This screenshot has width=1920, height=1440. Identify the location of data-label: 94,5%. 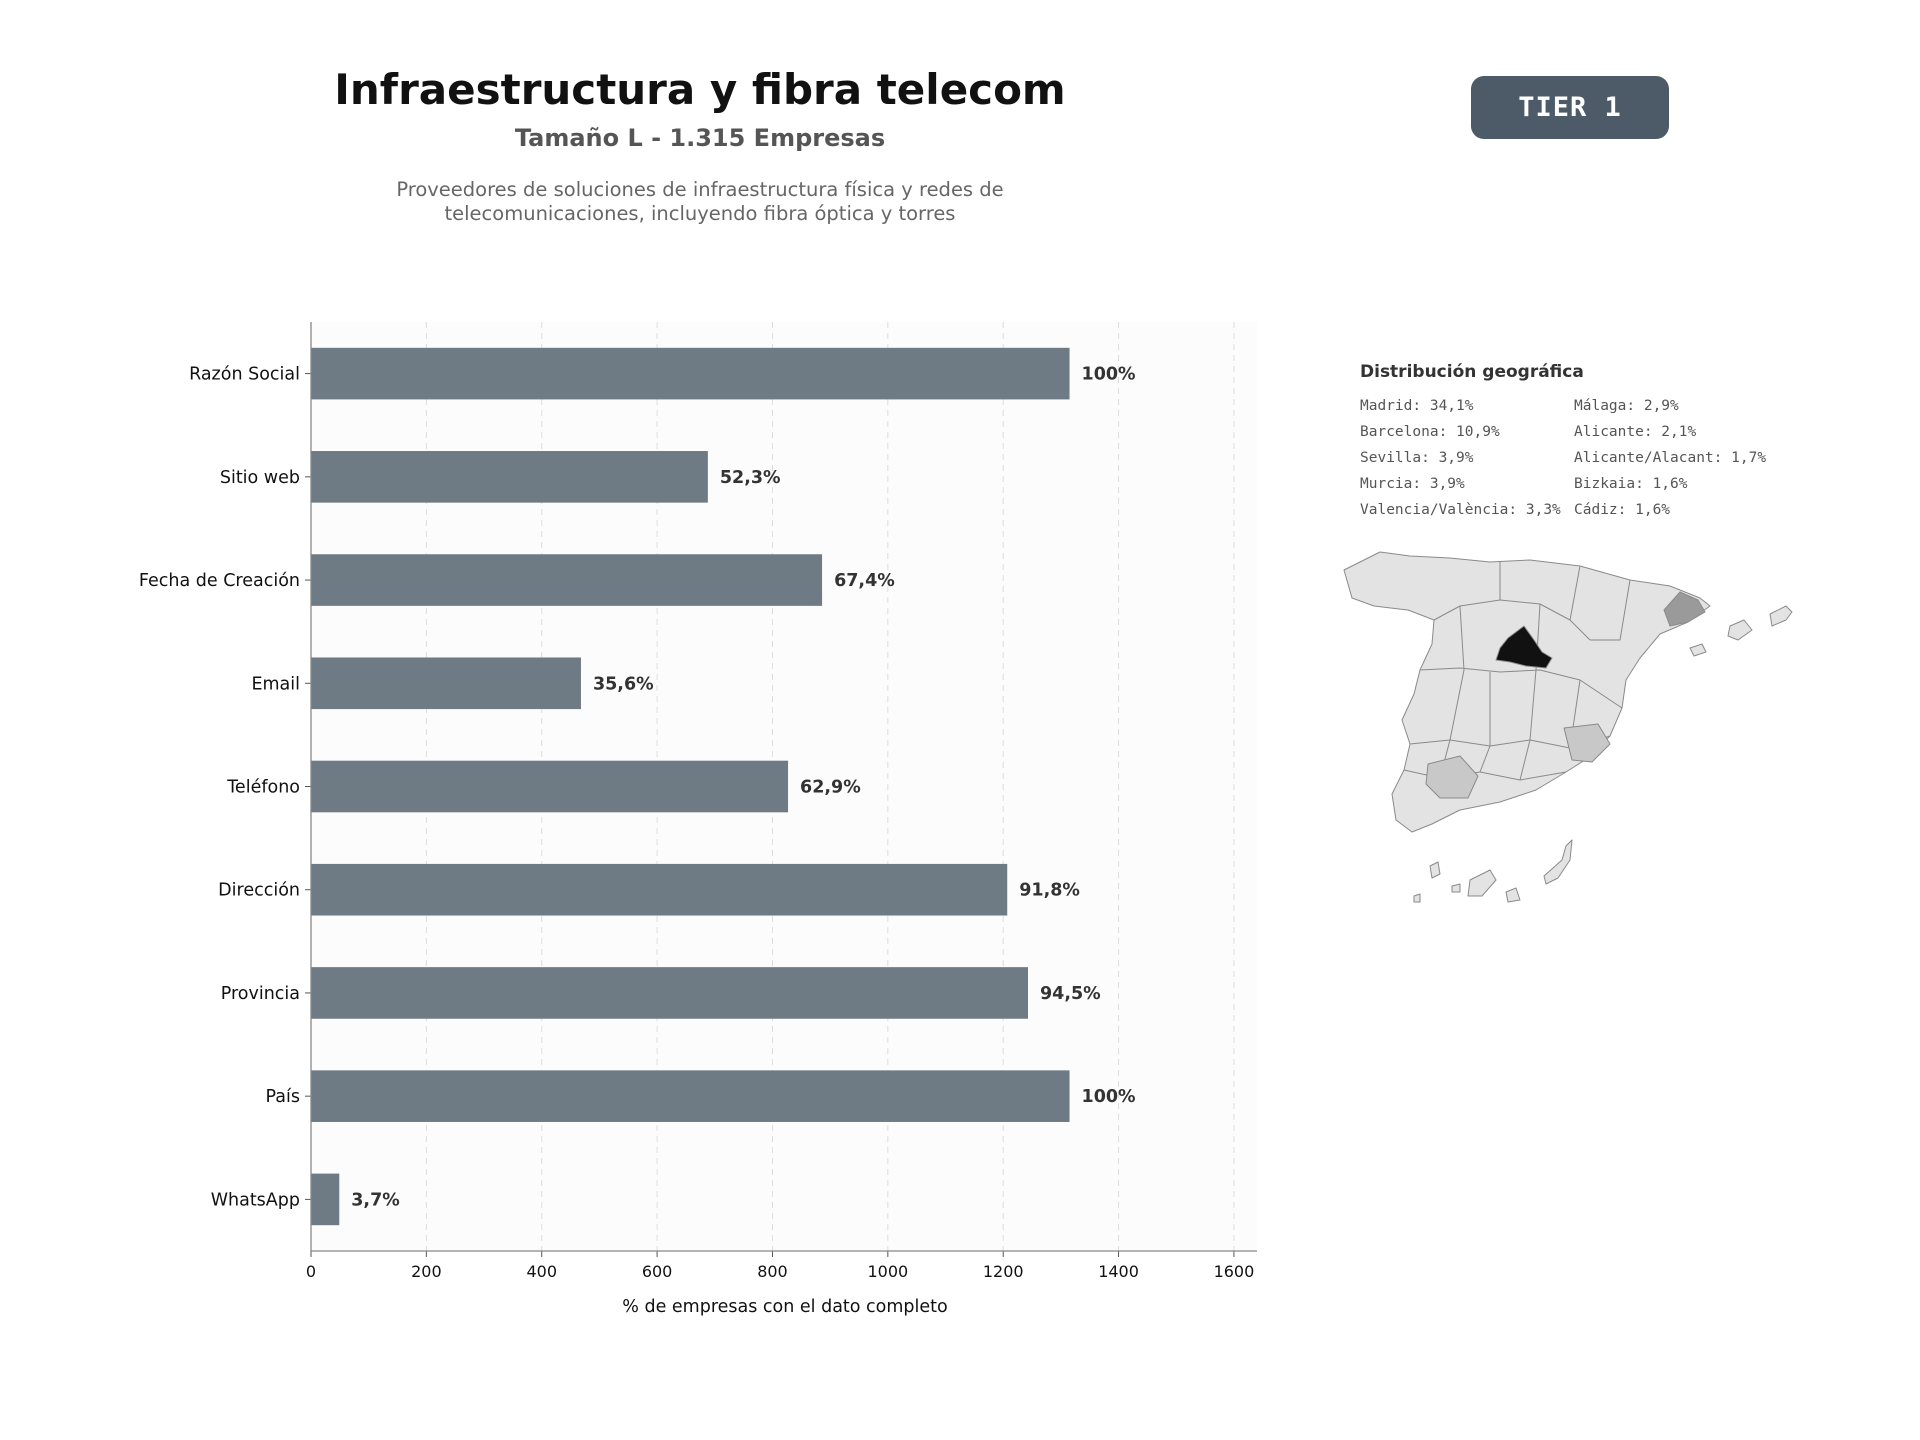
(1070, 994).